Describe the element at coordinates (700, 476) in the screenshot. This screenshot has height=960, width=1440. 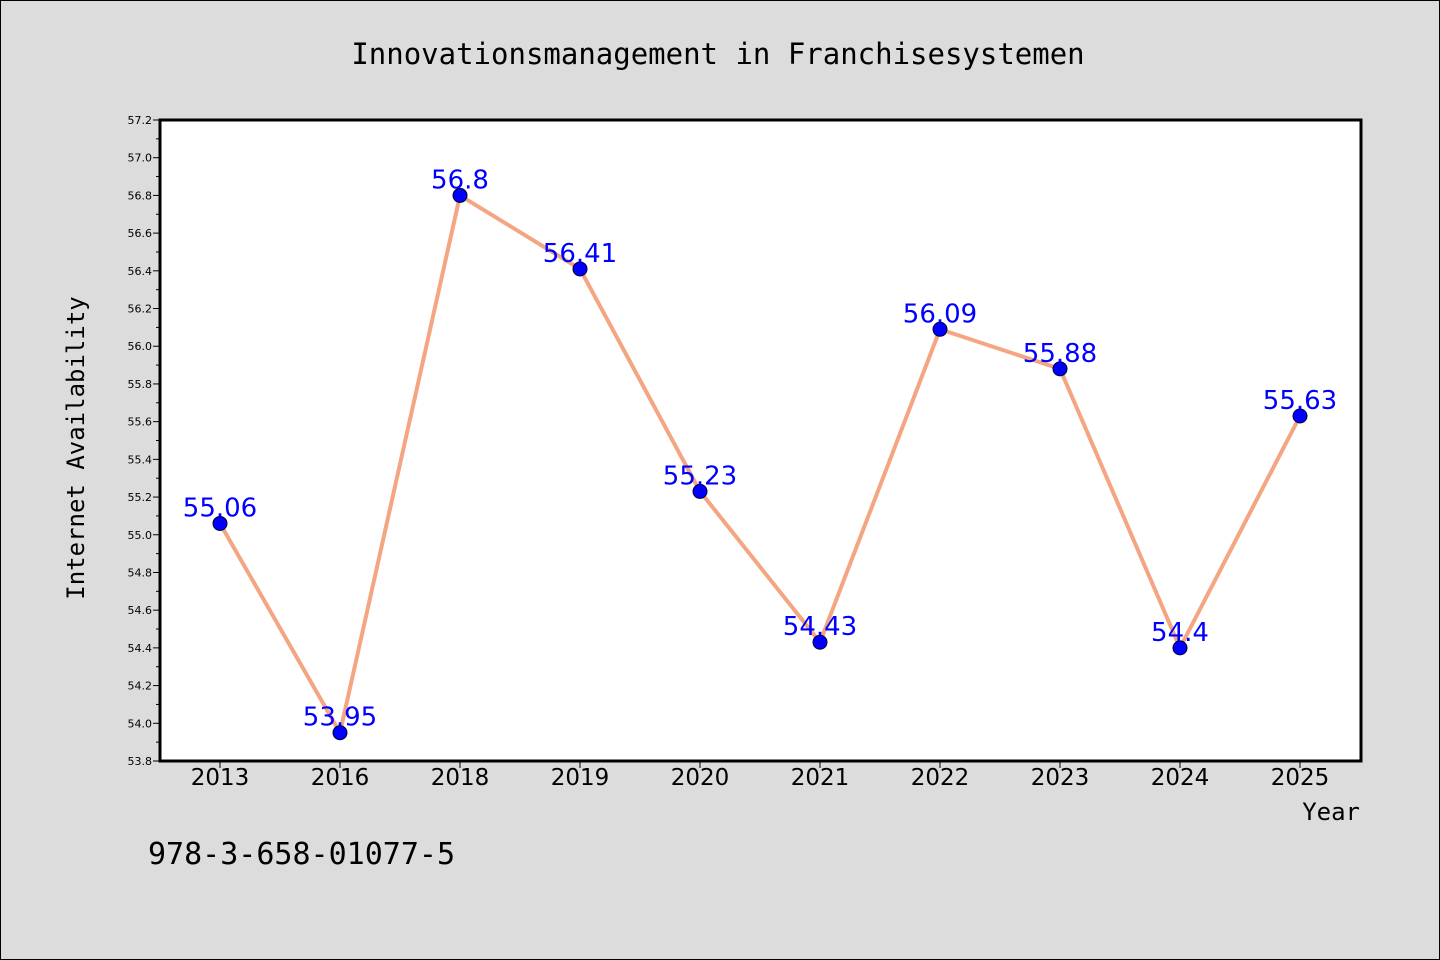
I see `data-label: 55.23` at that location.